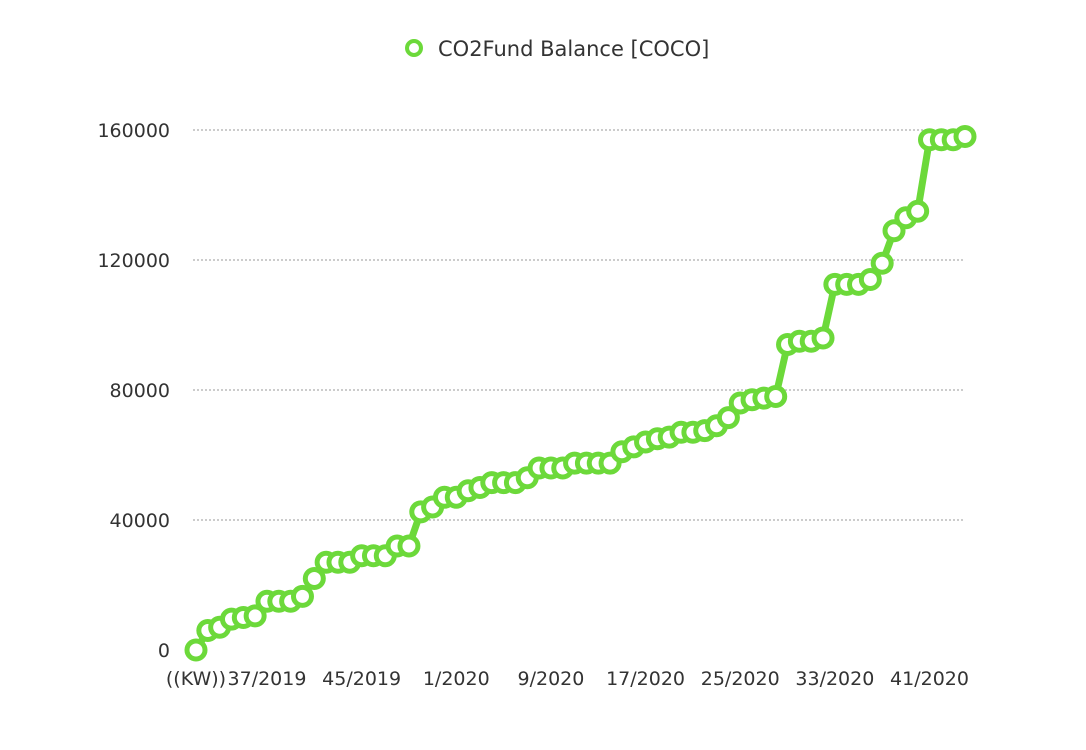  What do you see at coordinates (133, 131) in the screenshot?
I see `y-tick-label: 160000` at bounding box center [133, 131].